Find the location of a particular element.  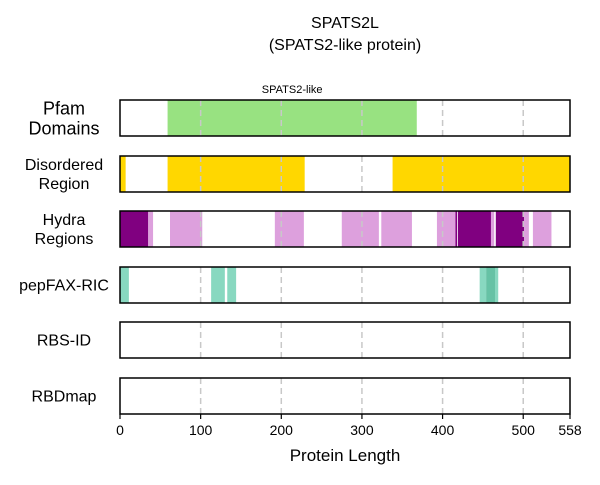

x-axis: 0 100 200 300 400 500 558 is located at coordinates (349, 426).